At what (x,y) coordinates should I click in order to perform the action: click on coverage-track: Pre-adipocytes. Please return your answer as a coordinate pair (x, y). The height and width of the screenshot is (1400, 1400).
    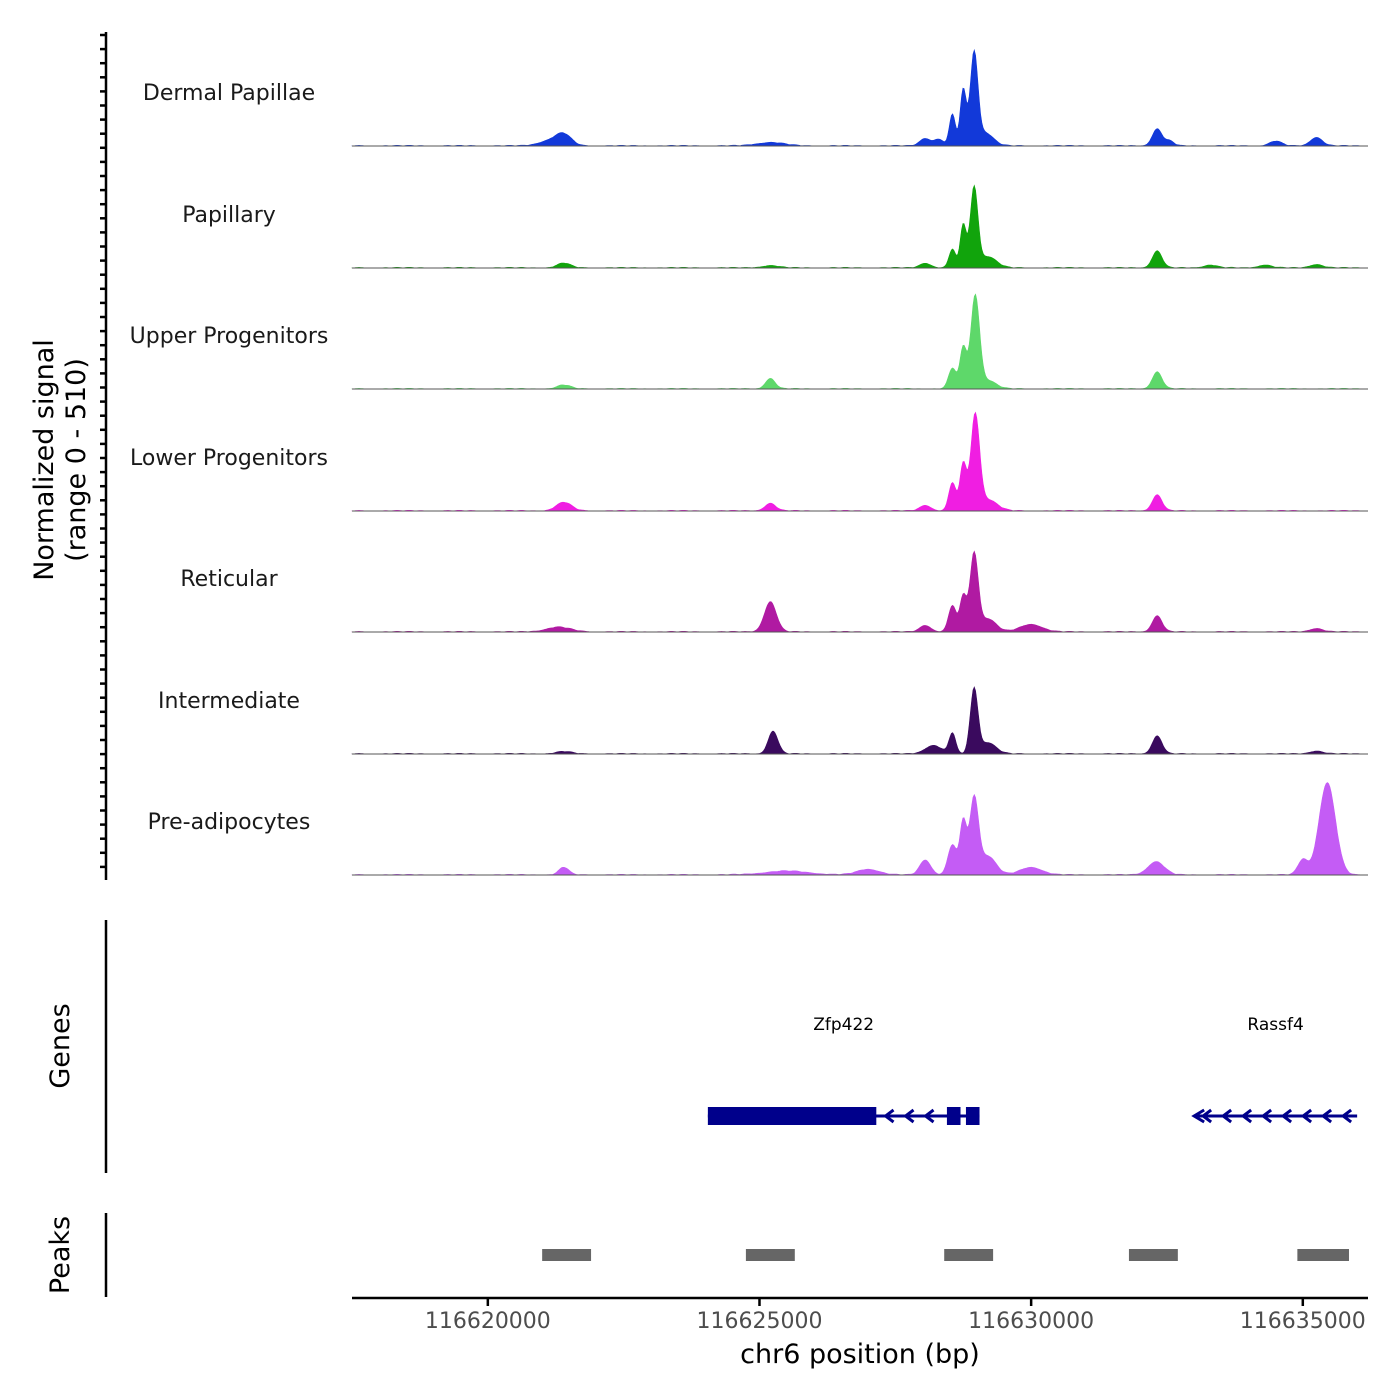
    Looking at the image, I should click on (758, 829).